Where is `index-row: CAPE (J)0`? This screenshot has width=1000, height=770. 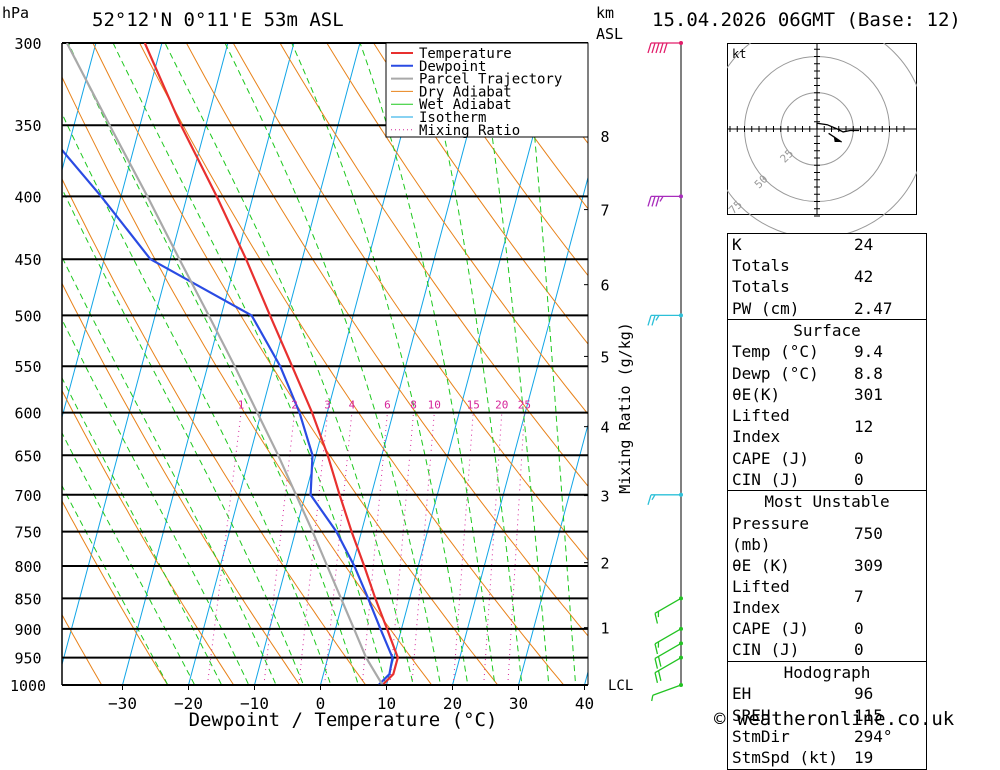 index-row: CAPE (J)0 is located at coordinates (827, 628).